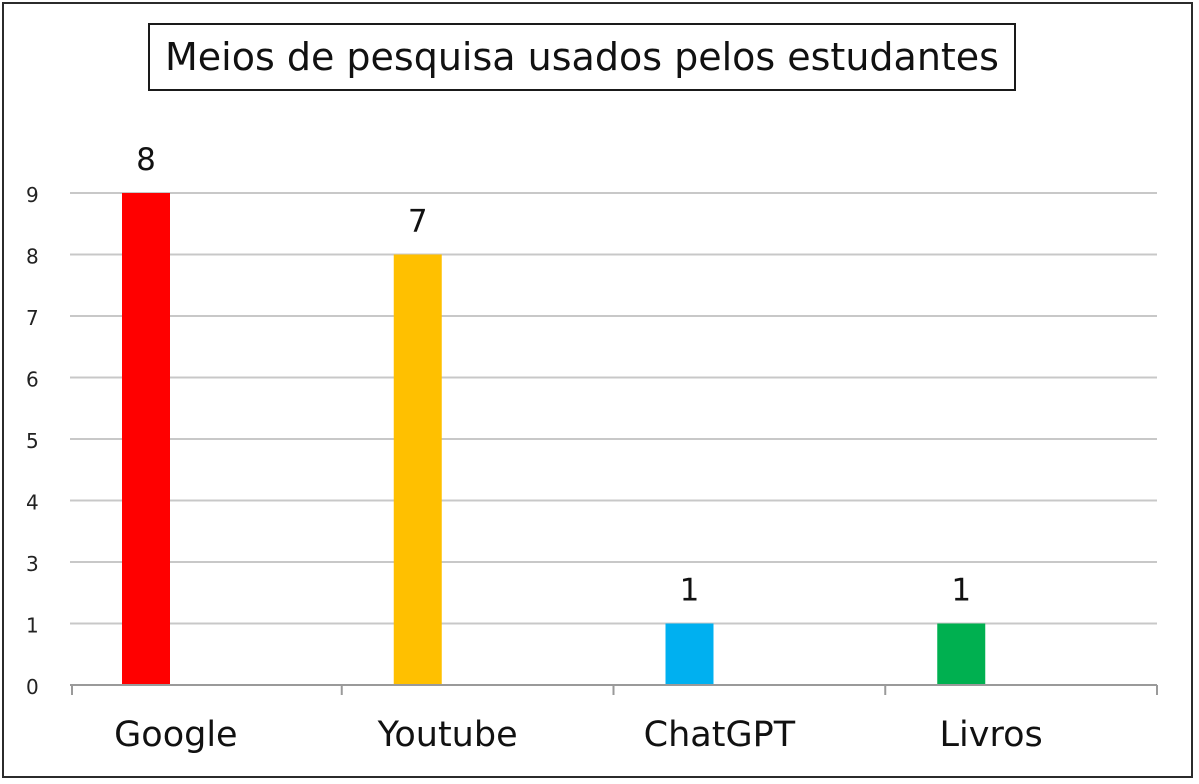 This screenshot has height=784, width=1199. Describe the element at coordinates (720, 735) in the screenshot. I see `x-tick-label: ChatGPT` at that location.